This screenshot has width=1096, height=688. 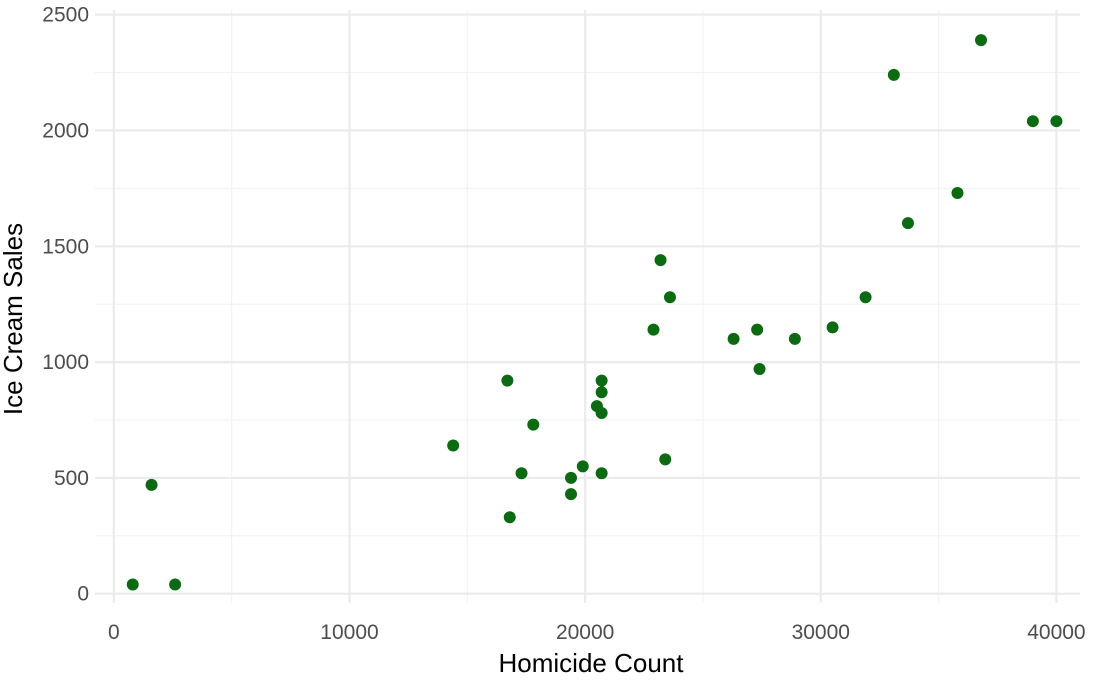 What do you see at coordinates (114, 632) in the screenshot?
I see `x-tick-label: 0` at bounding box center [114, 632].